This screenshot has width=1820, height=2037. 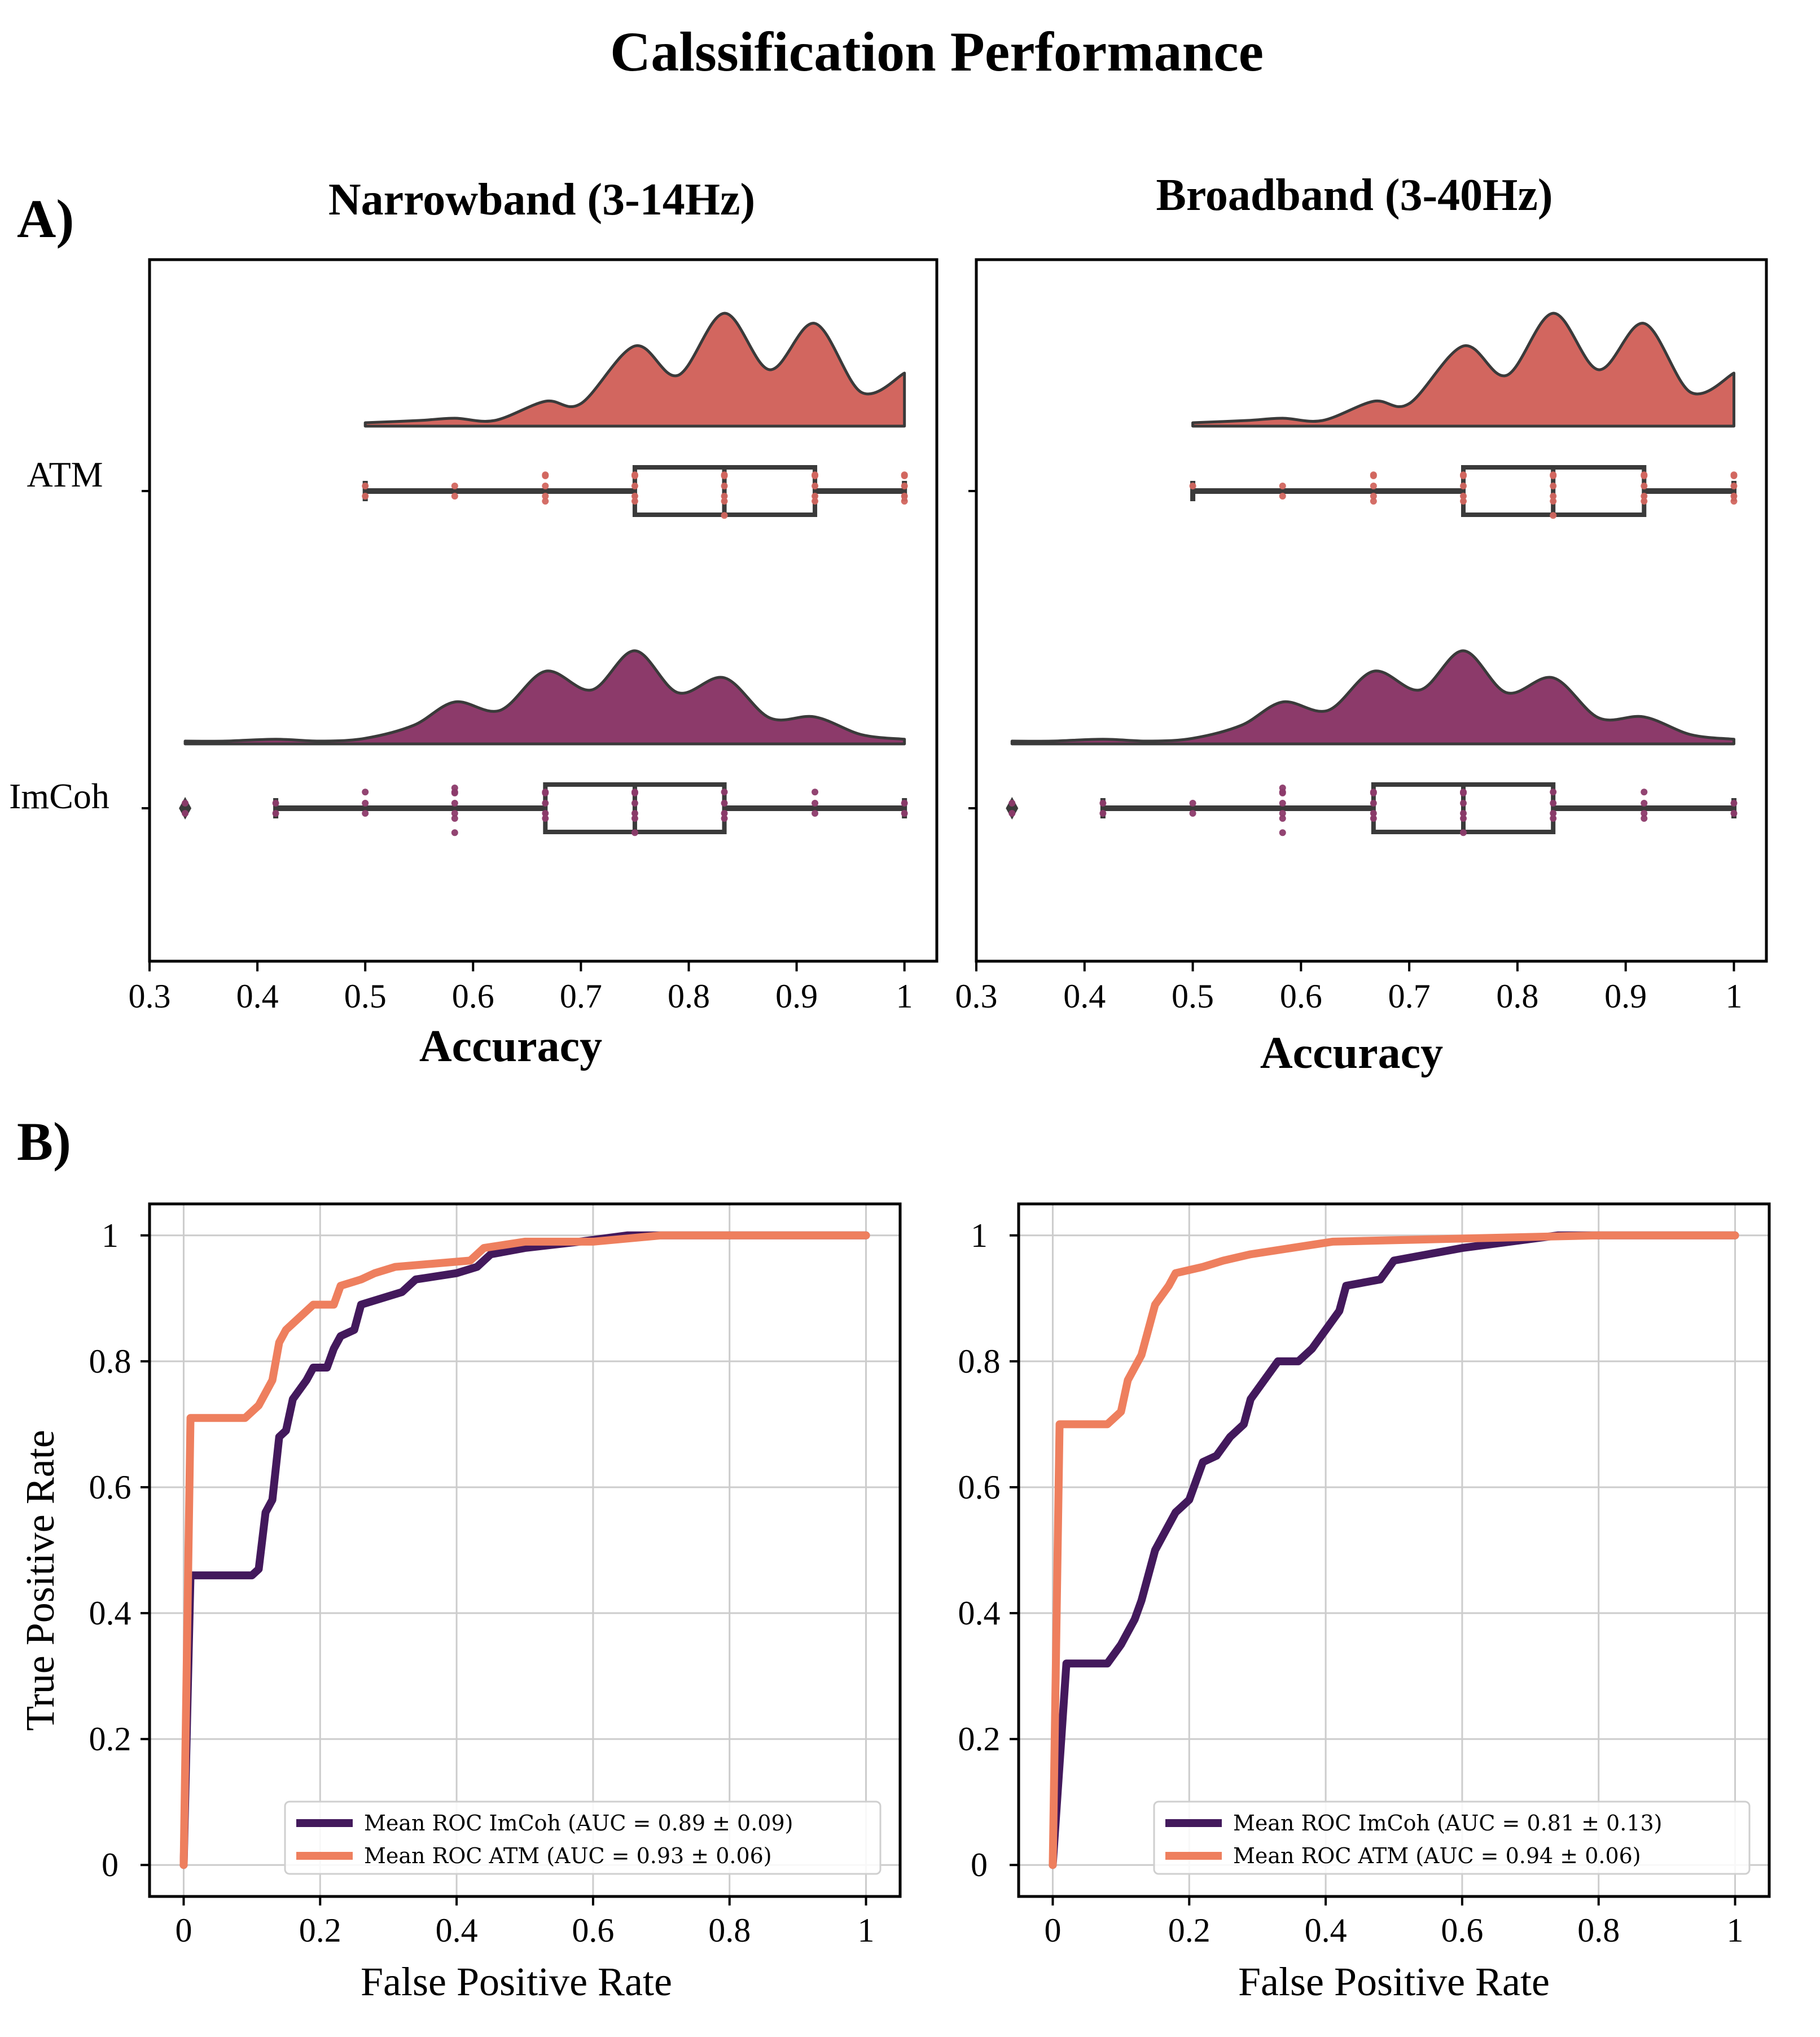 What do you see at coordinates (1354, 195) in the screenshot?
I see `panel-title-broadband: Broadband (3-40Hz)` at bounding box center [1354, 195].